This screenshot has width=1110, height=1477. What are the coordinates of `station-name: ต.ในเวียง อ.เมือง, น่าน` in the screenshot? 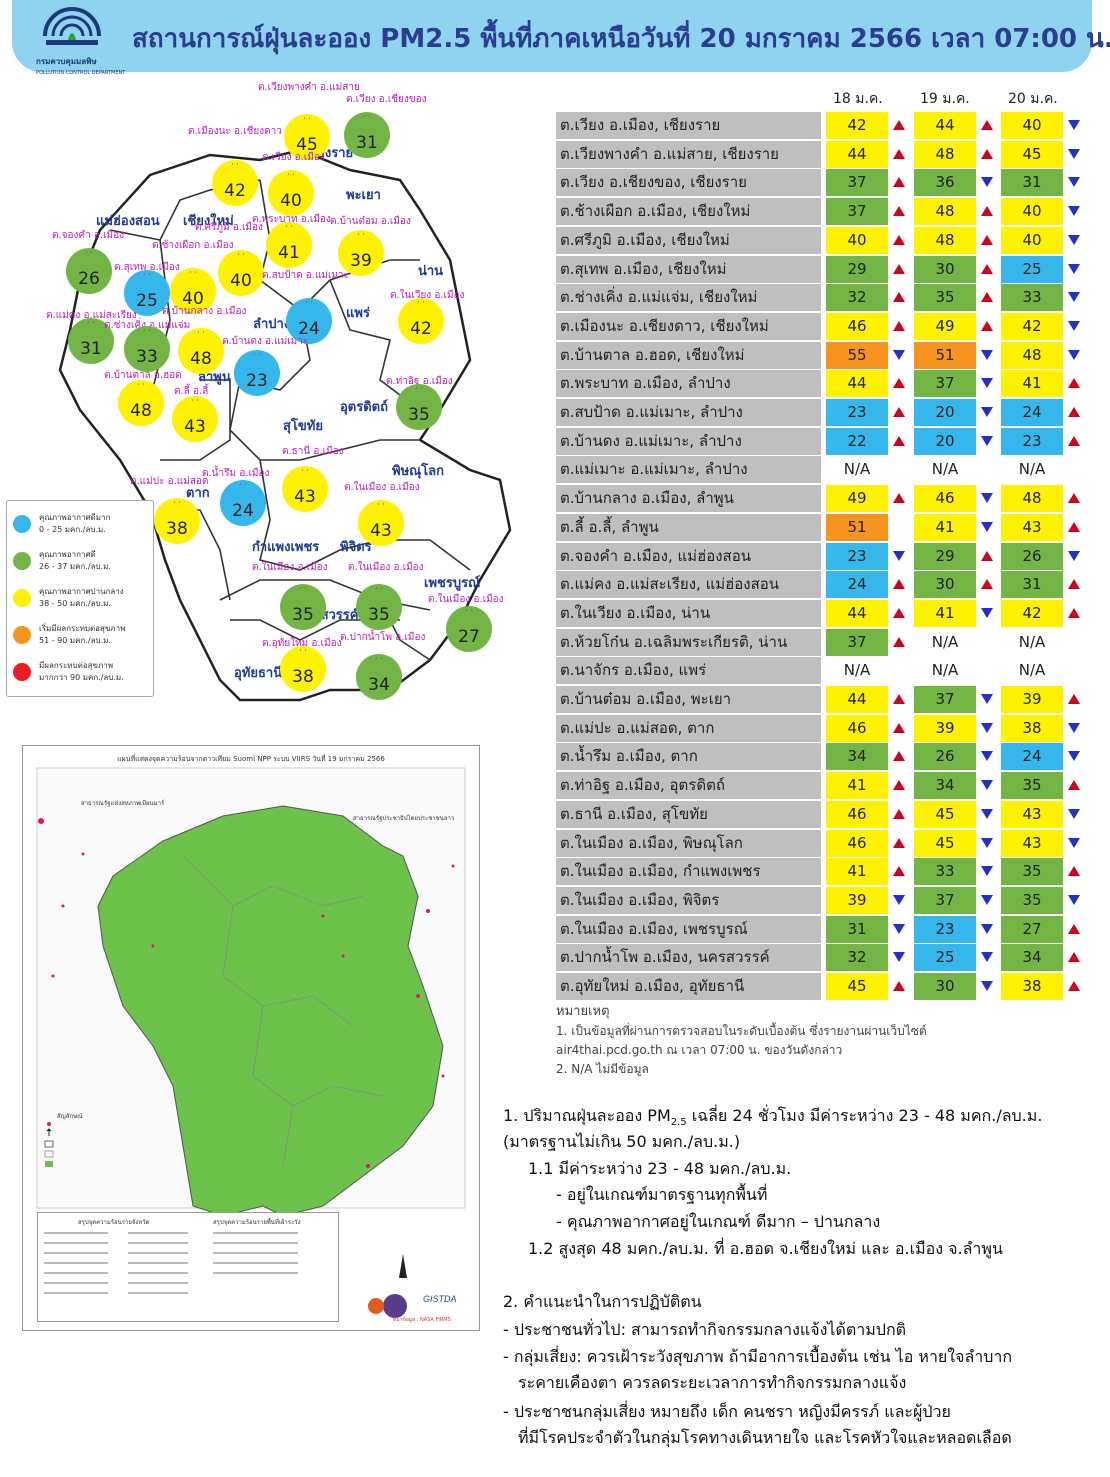 It's located at (688, 613).